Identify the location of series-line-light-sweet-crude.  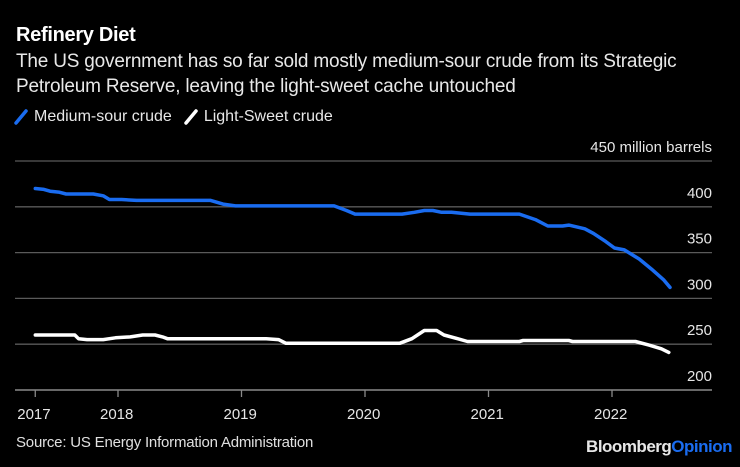
(352, 341).